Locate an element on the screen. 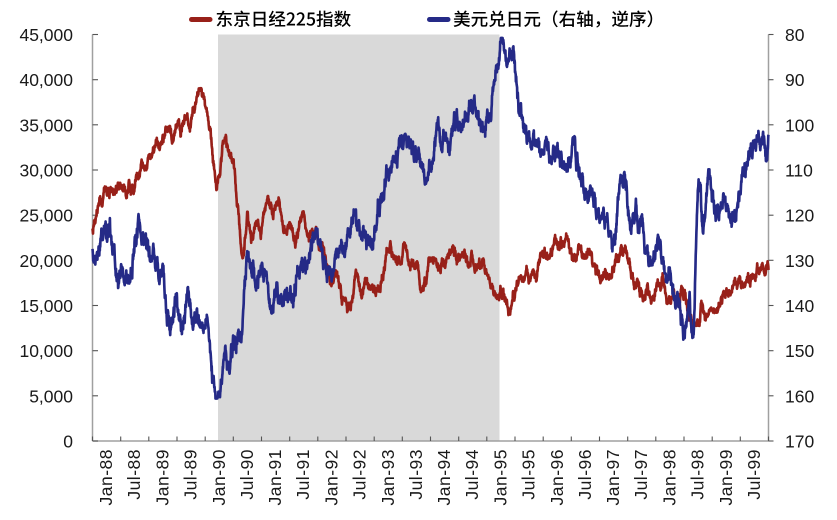 This screenshot has height=520, width=837. svg-text: Jul-95 is located at coordinates (529, 474).